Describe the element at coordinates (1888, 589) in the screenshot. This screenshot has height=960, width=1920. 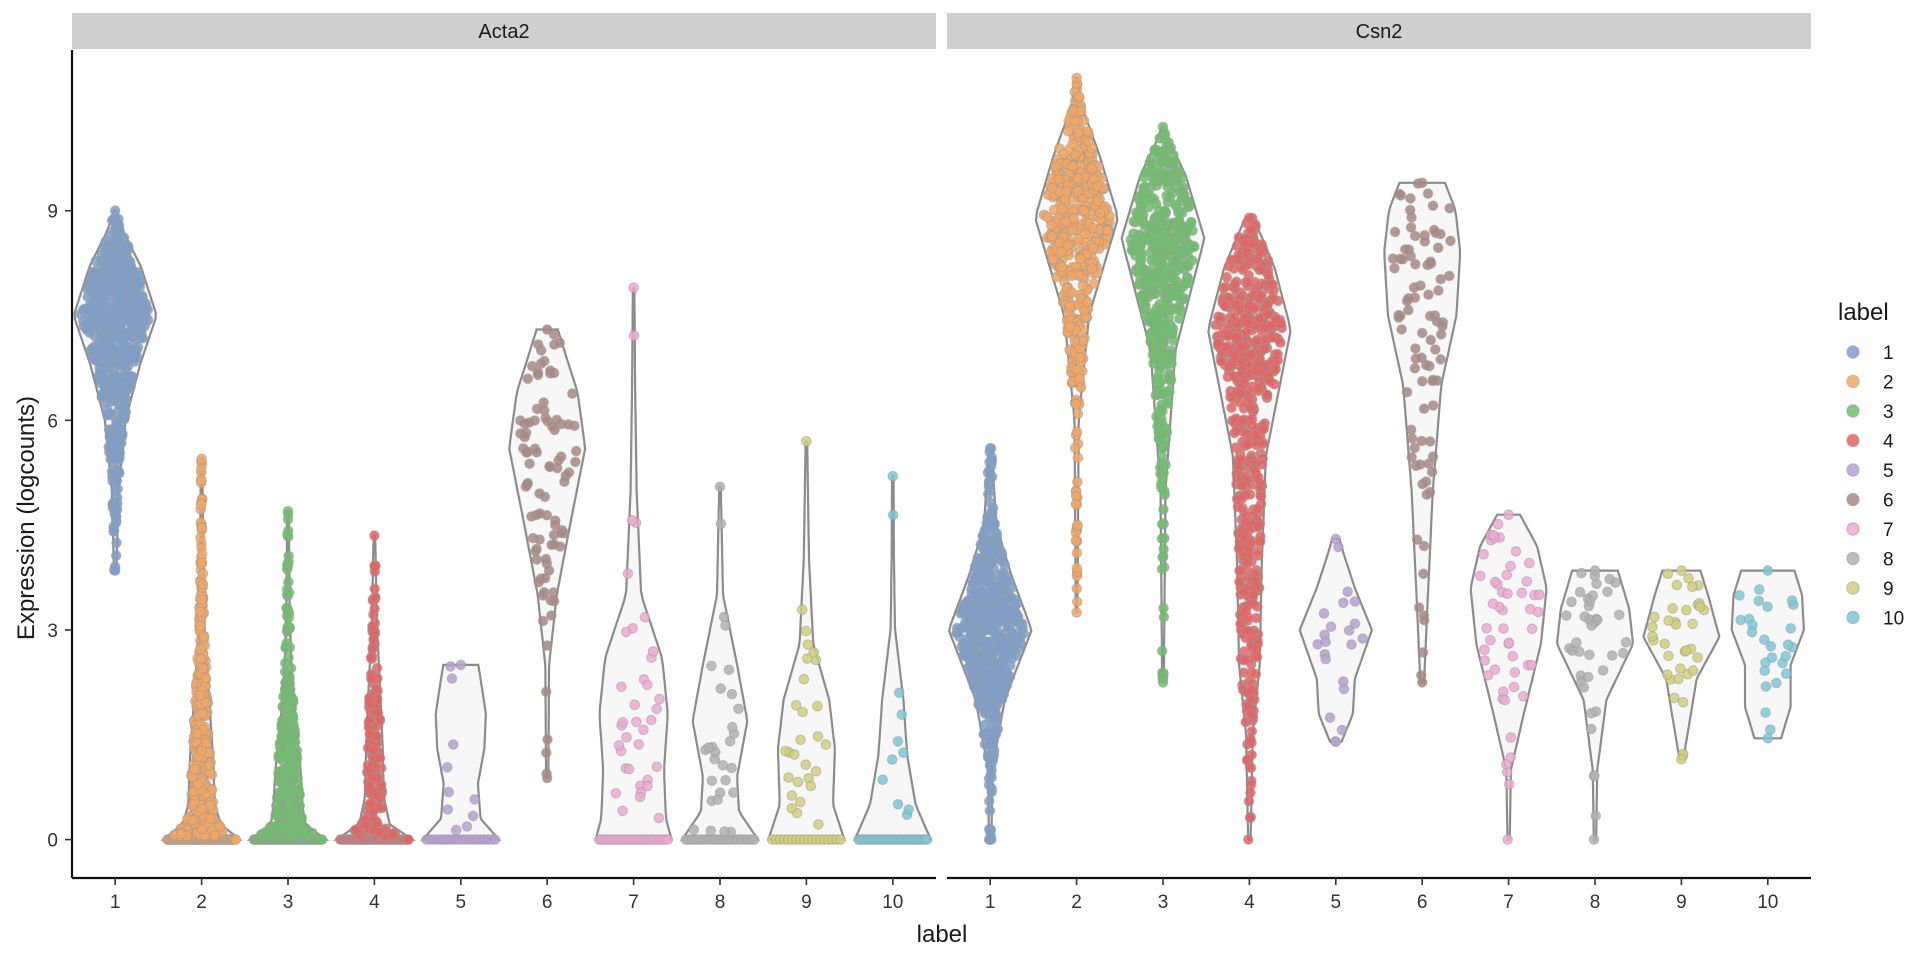
I see `legend-label: 9` at that location.